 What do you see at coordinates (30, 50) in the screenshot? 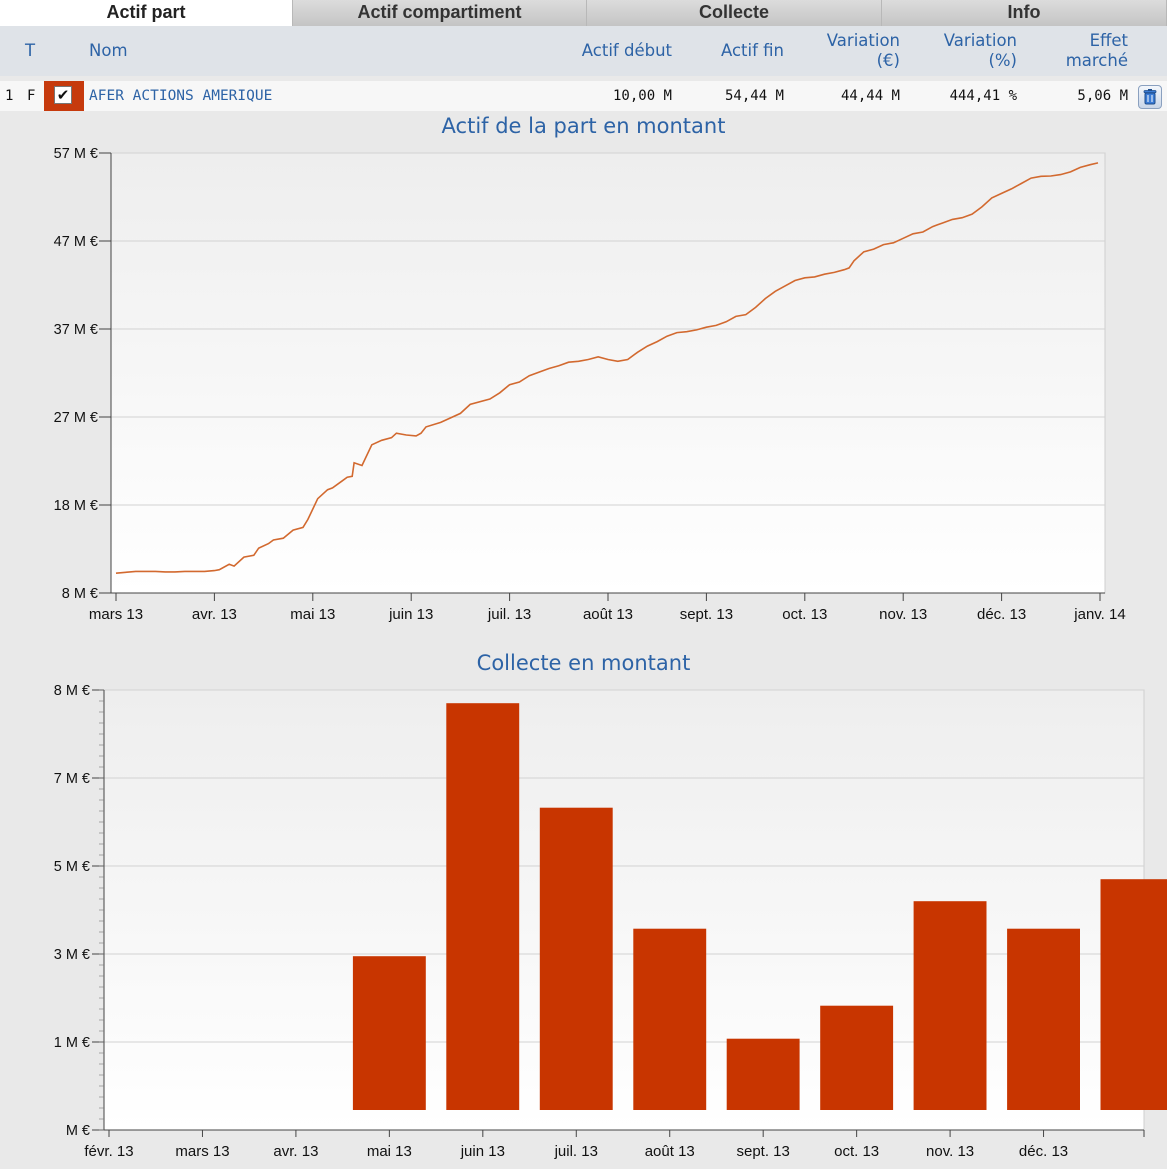
I see `header-type: T` at bounding box center [30, 50].